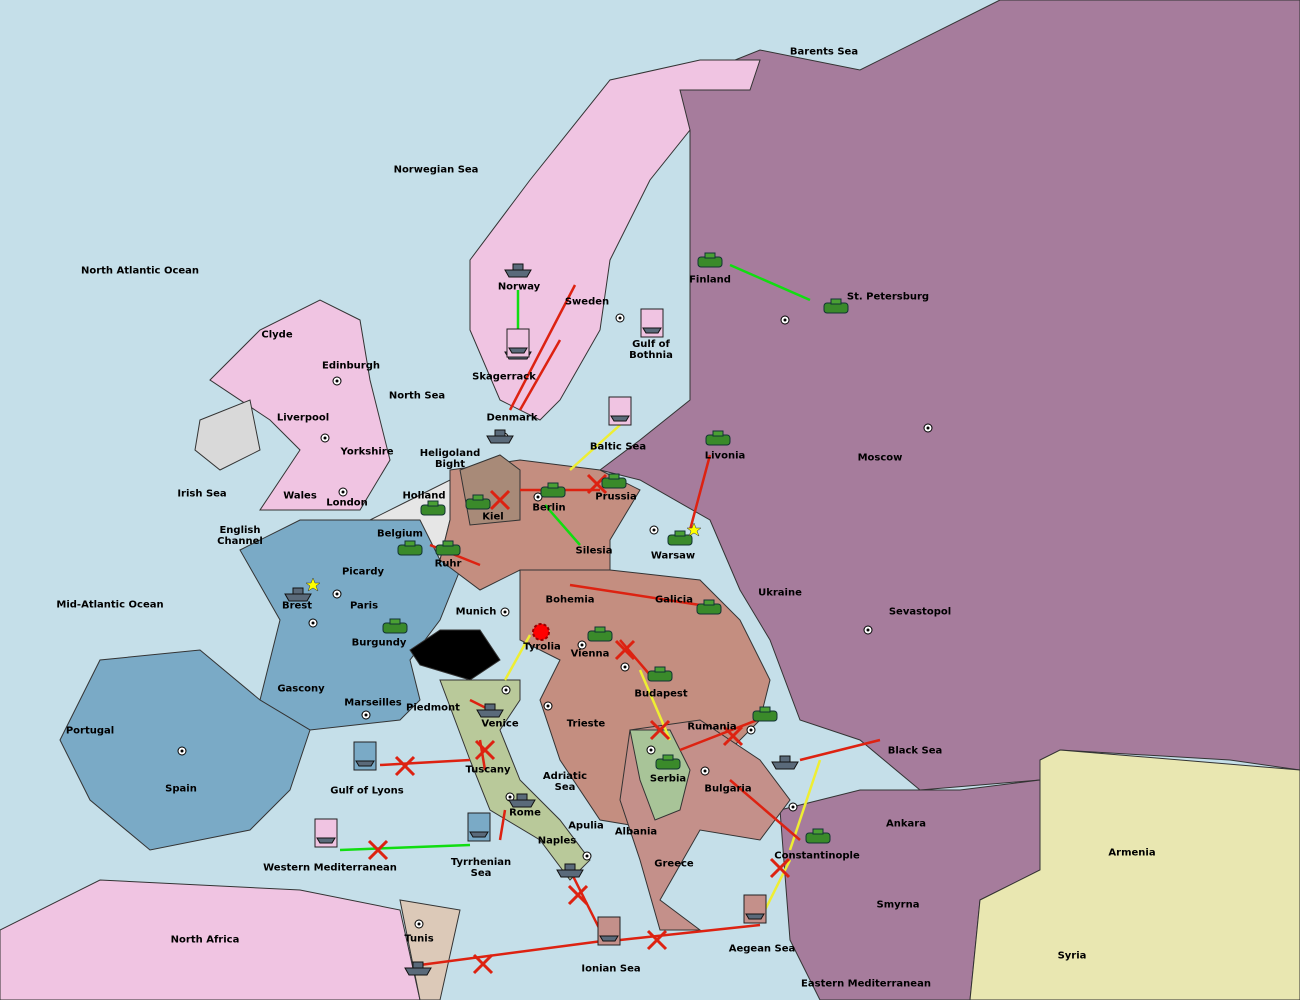  What do you see at coordinates (140, 271) in the screenshot?
I see `region-label: North Atlantic Ocean` at bounding box center [140, 271].